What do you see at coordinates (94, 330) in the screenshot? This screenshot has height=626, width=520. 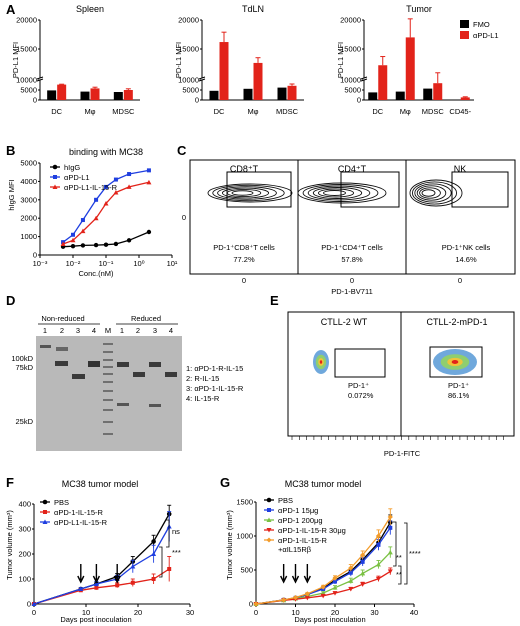 I see `lane-l4: 4` at bounding box center [94, 330].